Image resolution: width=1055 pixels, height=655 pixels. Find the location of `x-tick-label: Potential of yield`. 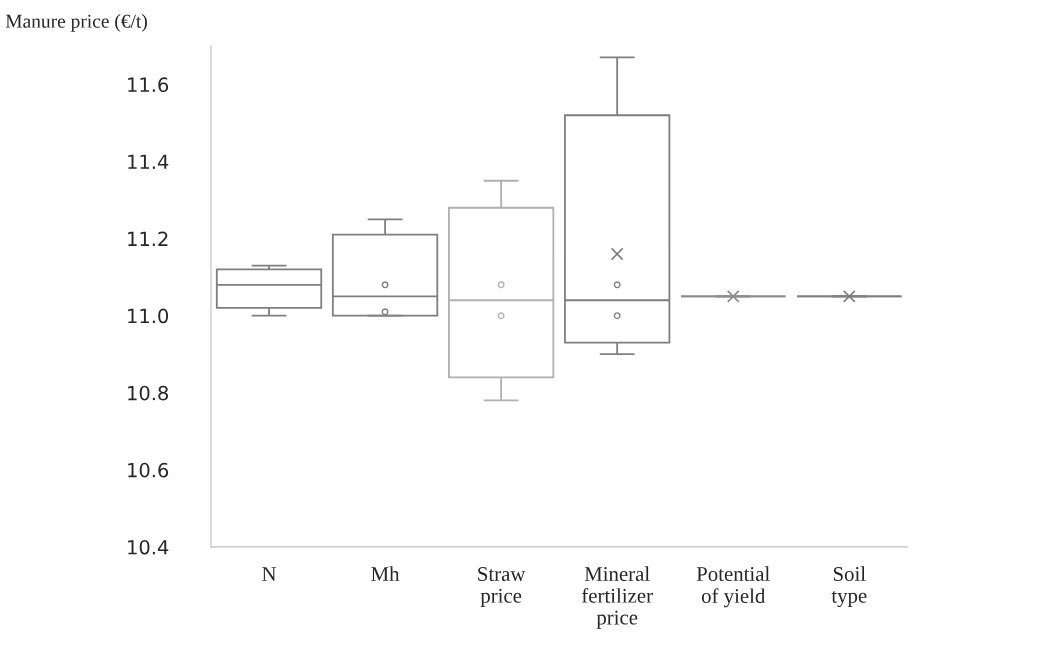

x-tick-label: Potential of yield is located at coordinates (733, 587).